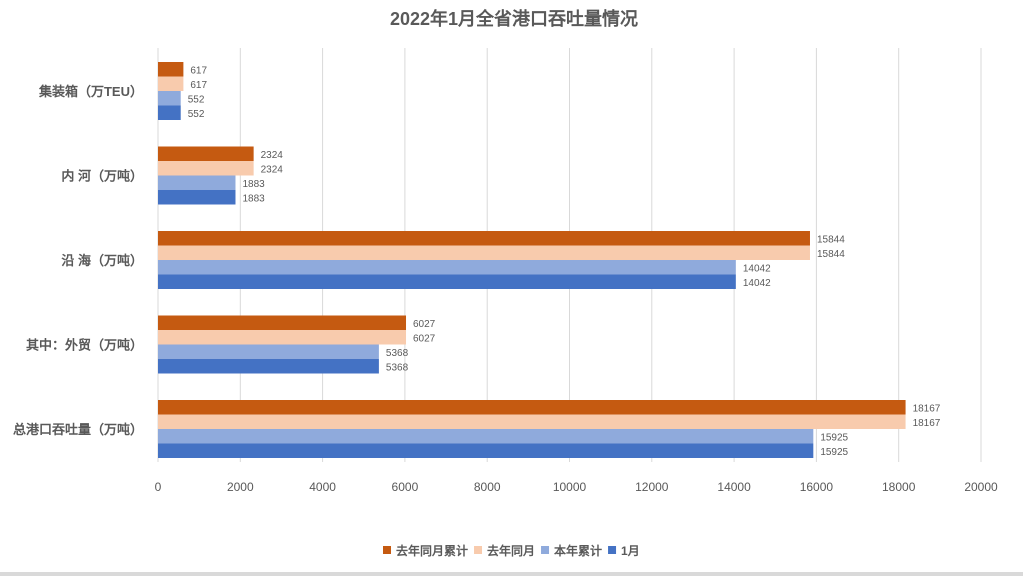 The height and width of the screenshot is (576, 1023). Describe the element at coordinates (817, 487) in the screenshot. I see `x-tick-label: 16000` at that location.